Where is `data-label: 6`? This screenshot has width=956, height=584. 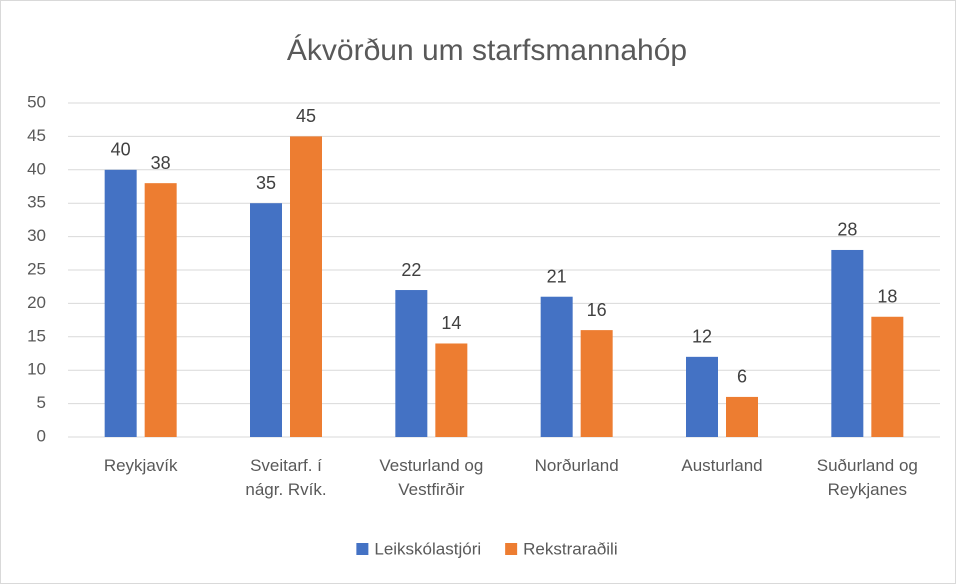
data-label: 6 is located at coordinates (742, 377).